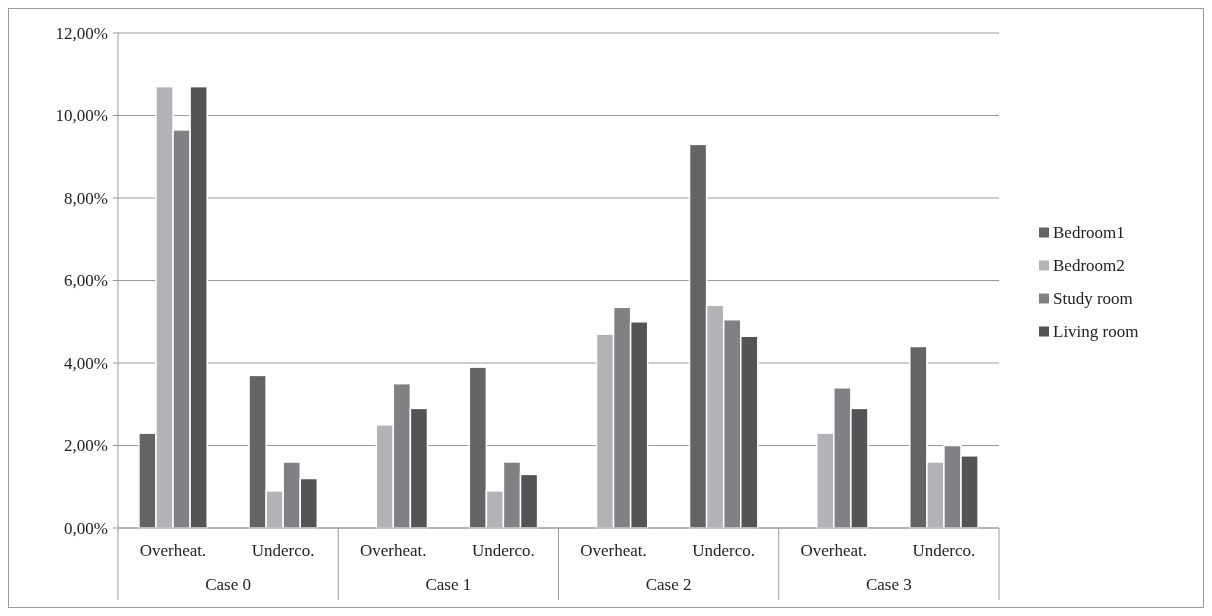 The width and height of the screenshot is (1212, 616). I want to click on text: Case 1, so click(448, 584).